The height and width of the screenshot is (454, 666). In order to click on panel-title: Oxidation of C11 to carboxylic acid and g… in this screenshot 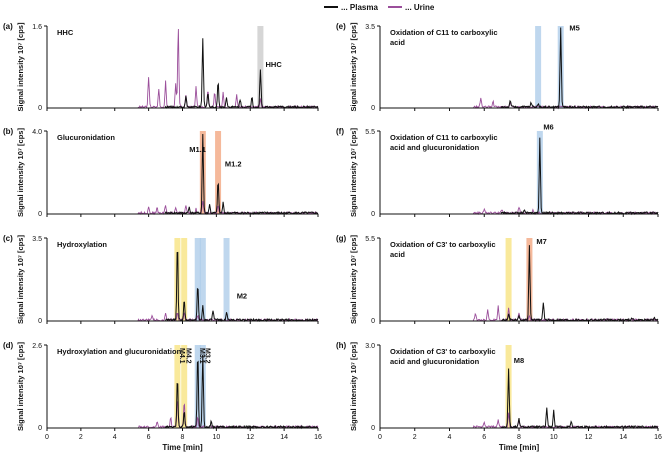, I will do `click(444, 142)`.